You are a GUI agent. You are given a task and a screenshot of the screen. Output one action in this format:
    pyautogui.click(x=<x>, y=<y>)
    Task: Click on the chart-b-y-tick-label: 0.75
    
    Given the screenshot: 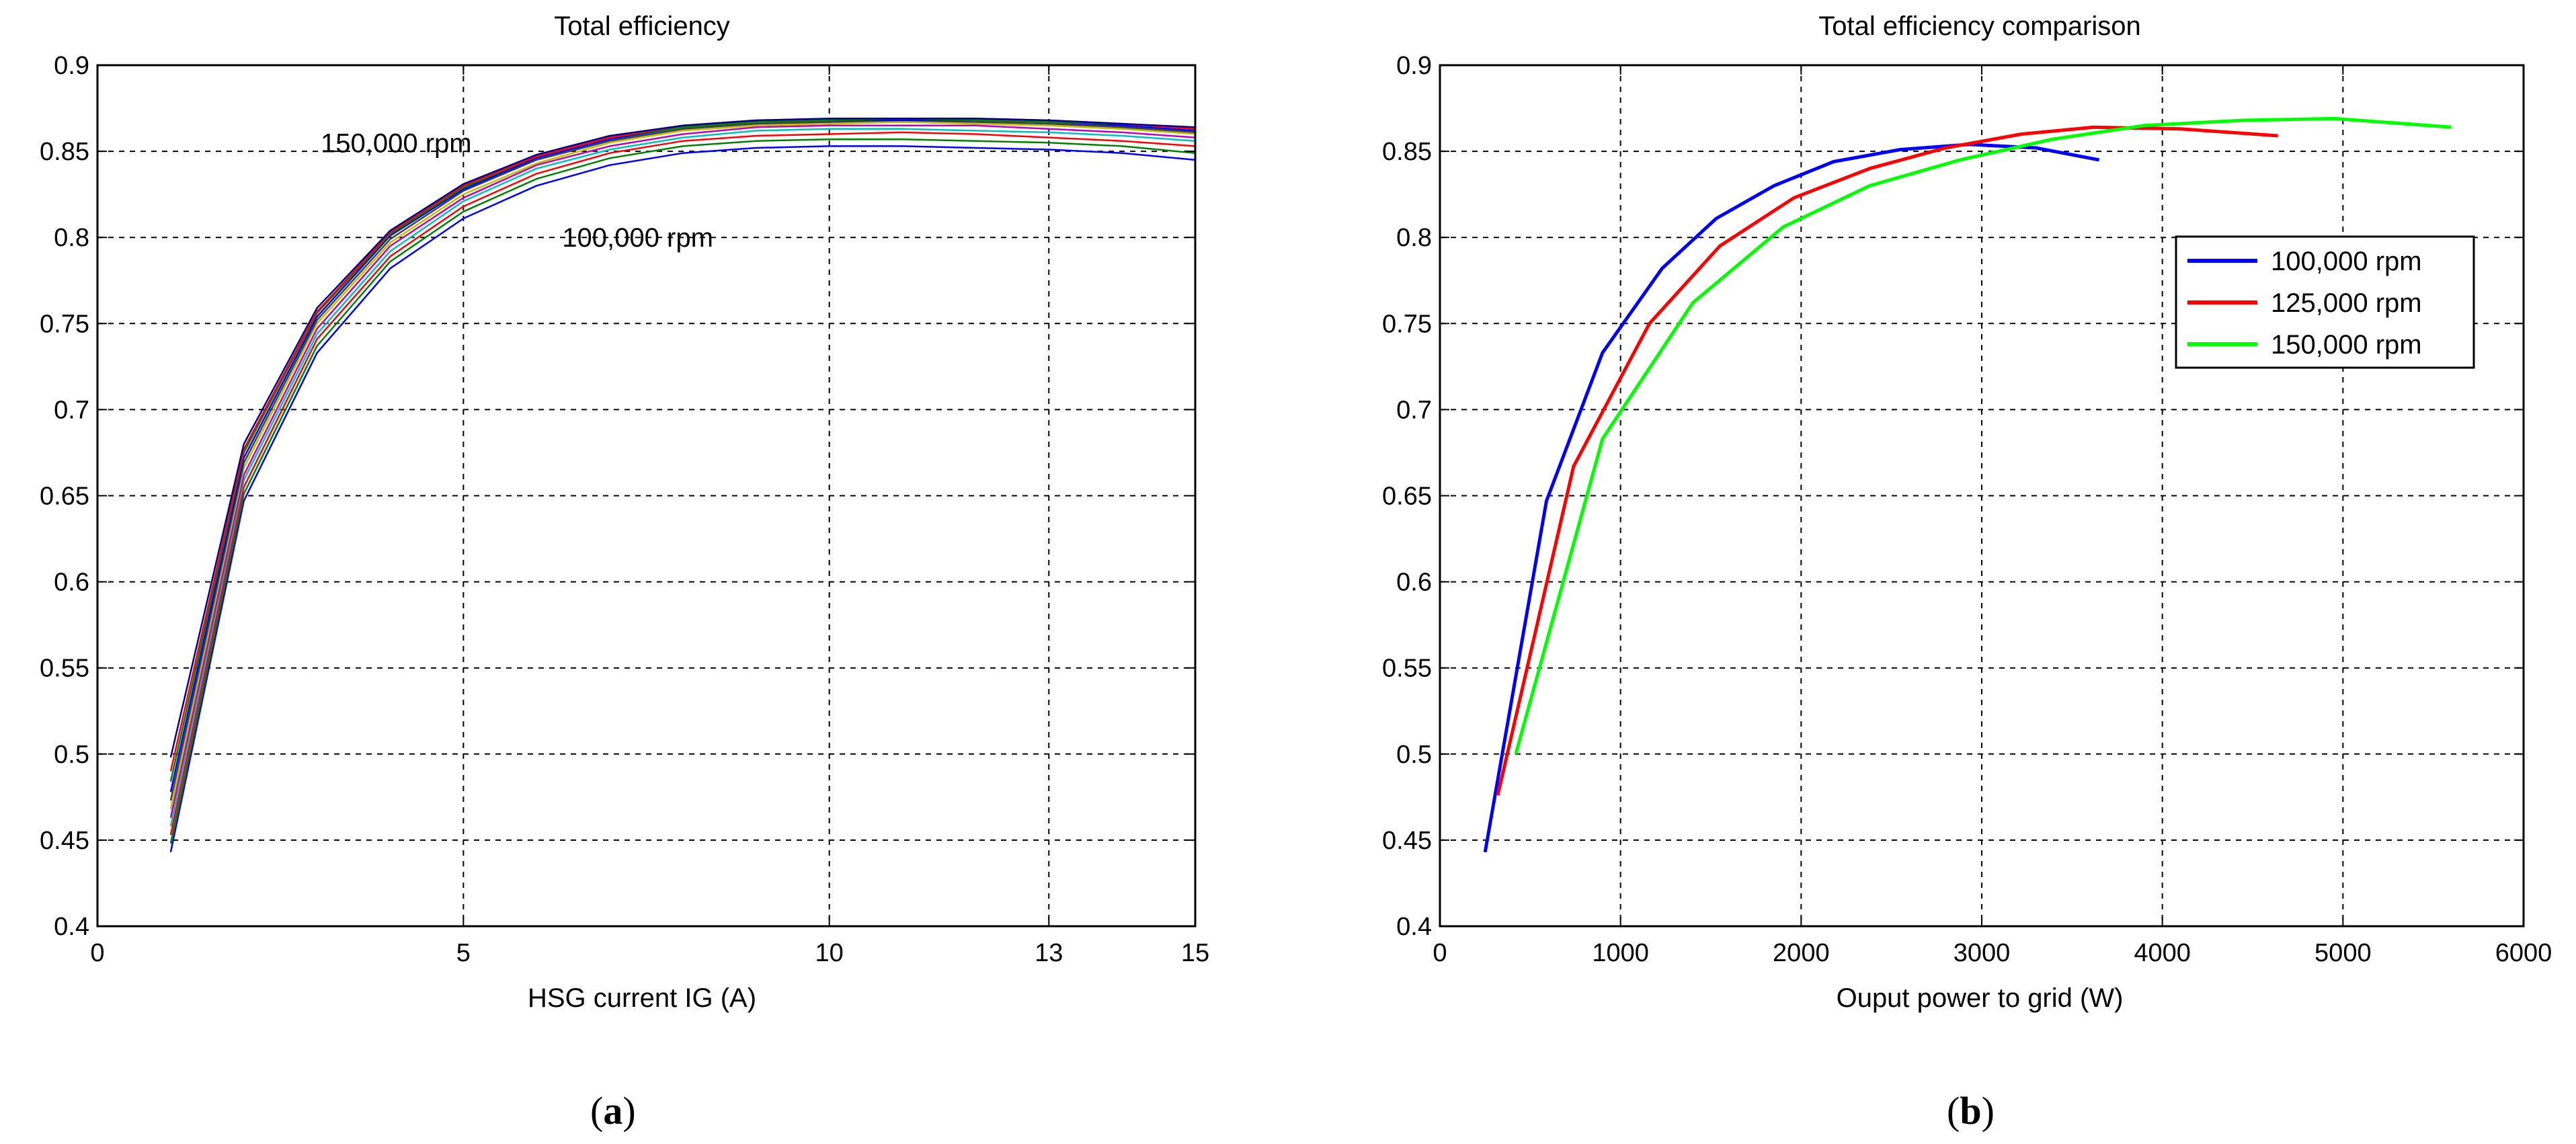 What is the action you would take?
    pyautogui.click(x=1407, y=324)
    